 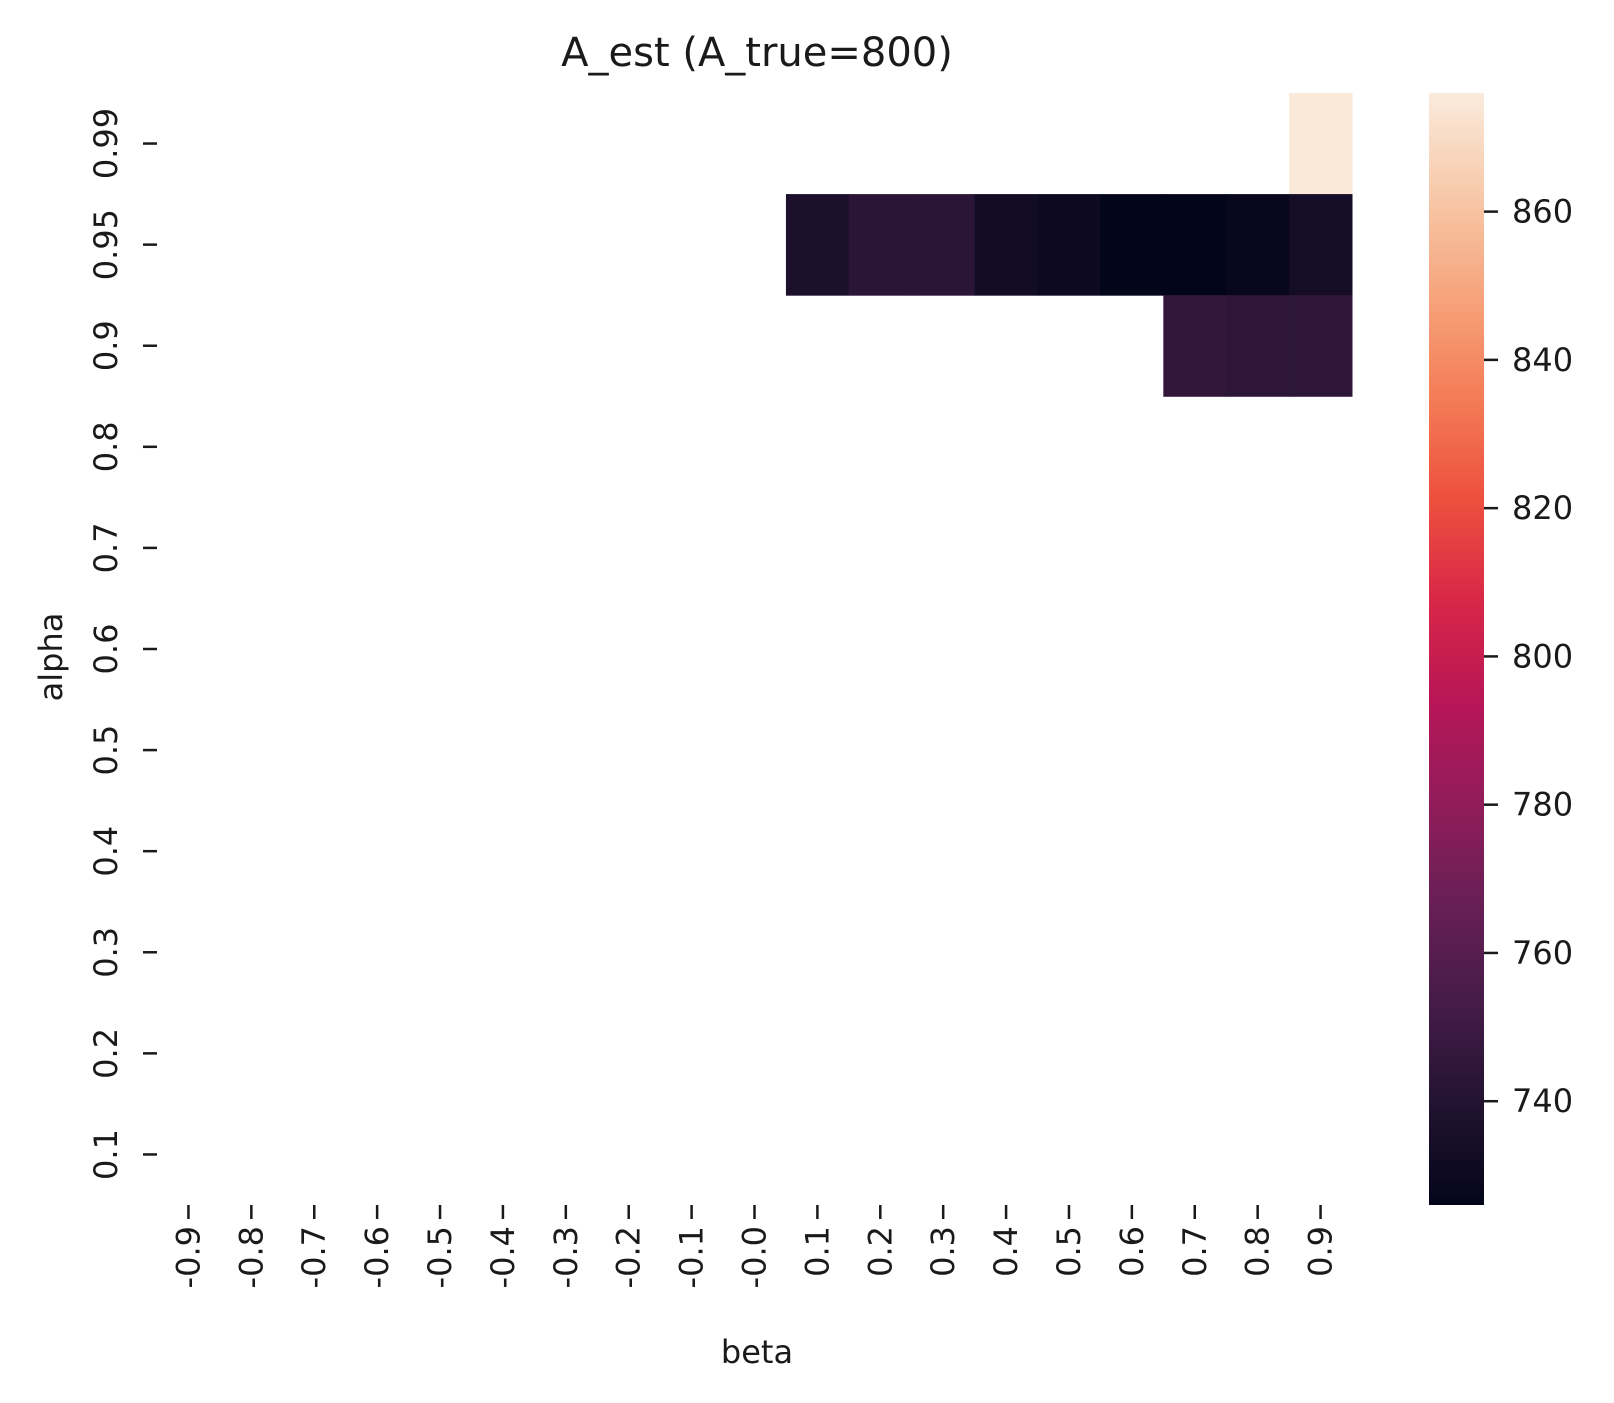 I want to click on x-tick-label: -0.9, so click(x=188, y=1257).